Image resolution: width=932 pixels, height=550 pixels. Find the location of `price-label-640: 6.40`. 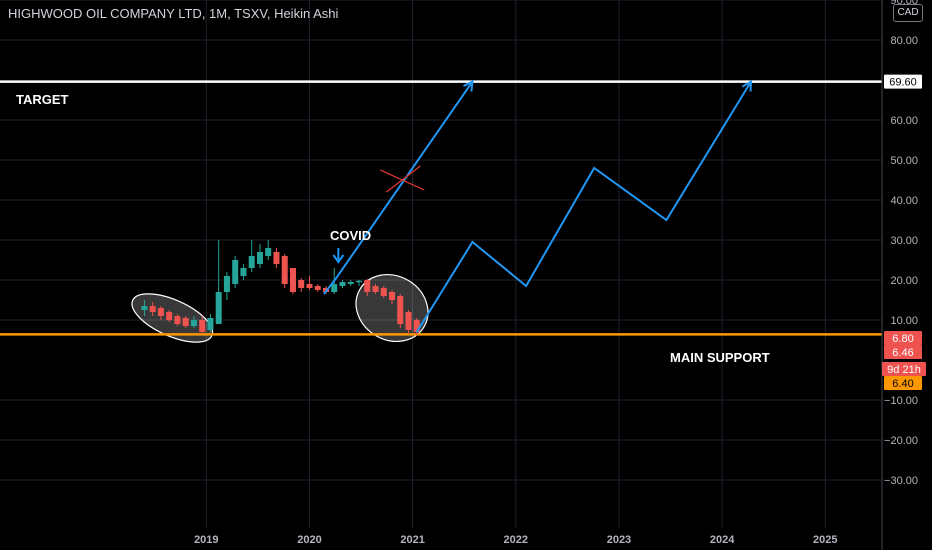

price-label-640: 6.40 is located at coordinates (903, 383).